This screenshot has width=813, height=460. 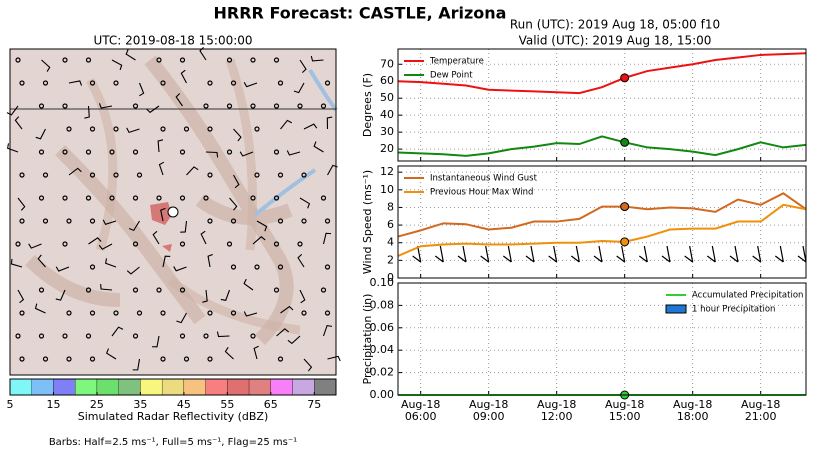 I want to click on series-line, so click(x=602, y=215).